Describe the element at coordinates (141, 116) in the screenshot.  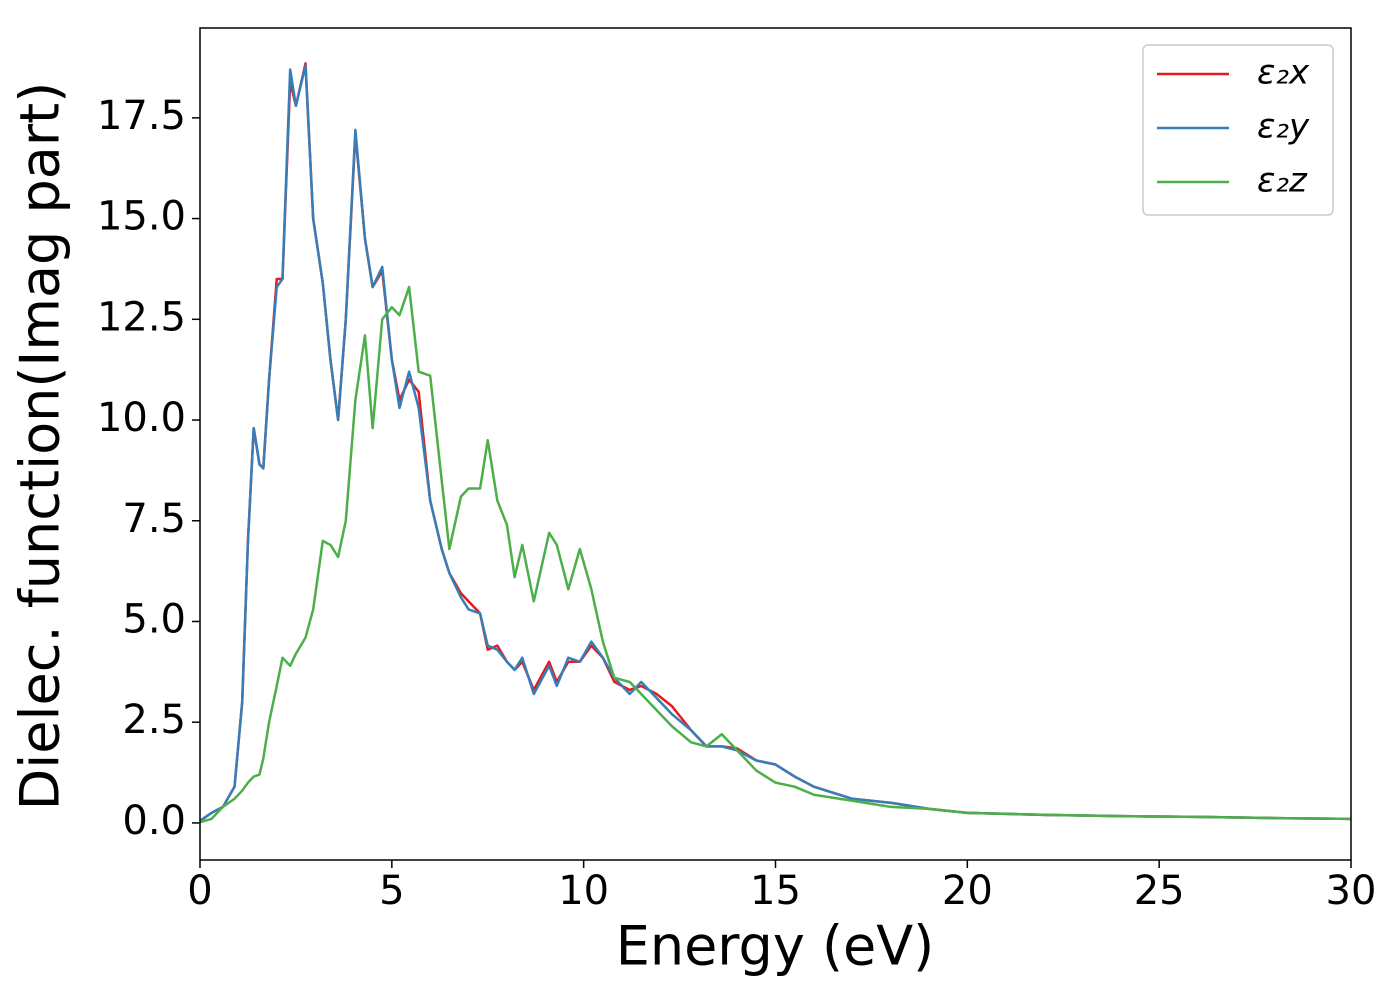
I see `y-tick-label: 17.5` at that location.